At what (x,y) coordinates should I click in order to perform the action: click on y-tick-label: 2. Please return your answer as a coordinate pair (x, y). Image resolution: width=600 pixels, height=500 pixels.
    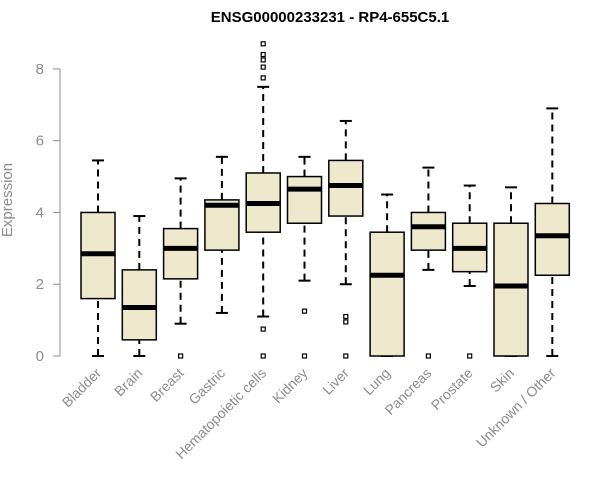
    Looking at the image, I should click on (40, 284).